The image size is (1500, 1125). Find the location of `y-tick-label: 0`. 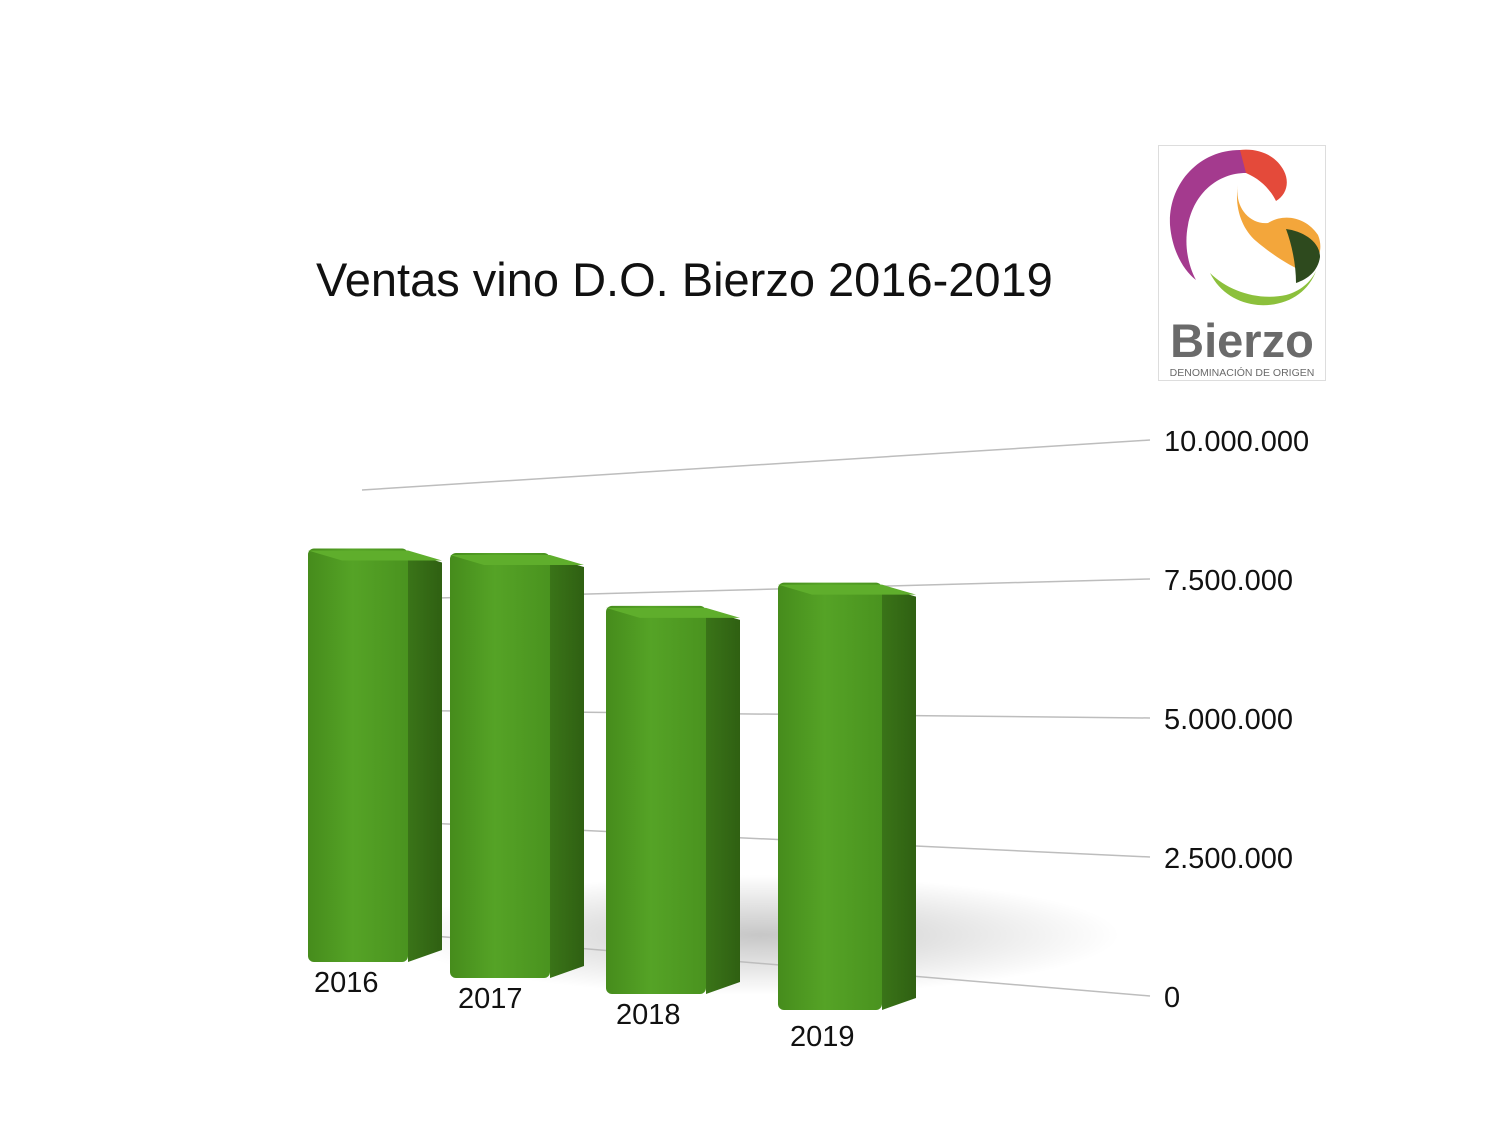

y-tick-label: 0 is located at coordinates (1172, 998).